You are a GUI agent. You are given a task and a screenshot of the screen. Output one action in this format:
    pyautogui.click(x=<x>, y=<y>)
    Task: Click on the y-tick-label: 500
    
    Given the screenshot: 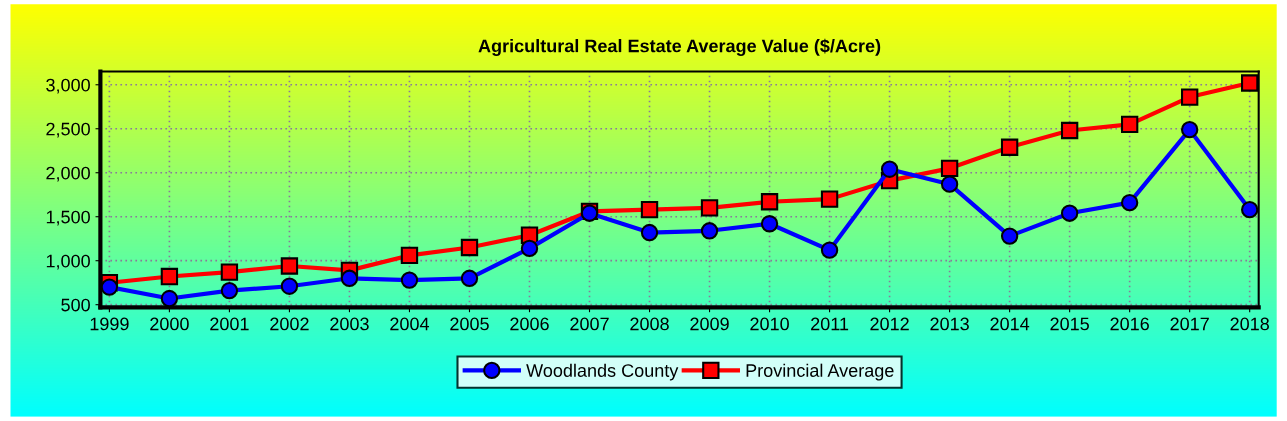 What is the action you would take?
    pyautogui.click(x=75, y=305)
    